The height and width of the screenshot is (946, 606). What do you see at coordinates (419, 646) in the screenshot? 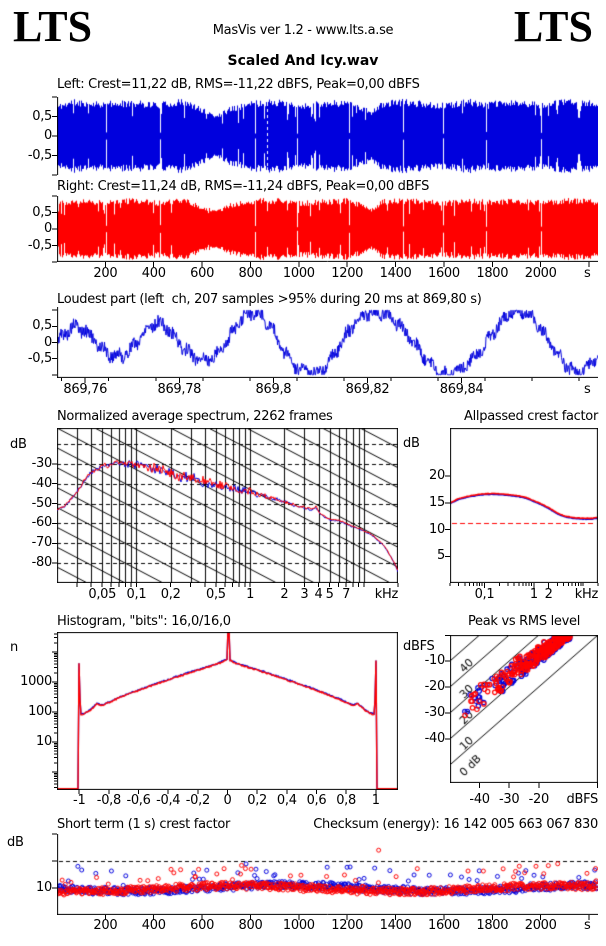
I see `peak-rms-ylabel: dBFS` at bounding box center [419, 646].